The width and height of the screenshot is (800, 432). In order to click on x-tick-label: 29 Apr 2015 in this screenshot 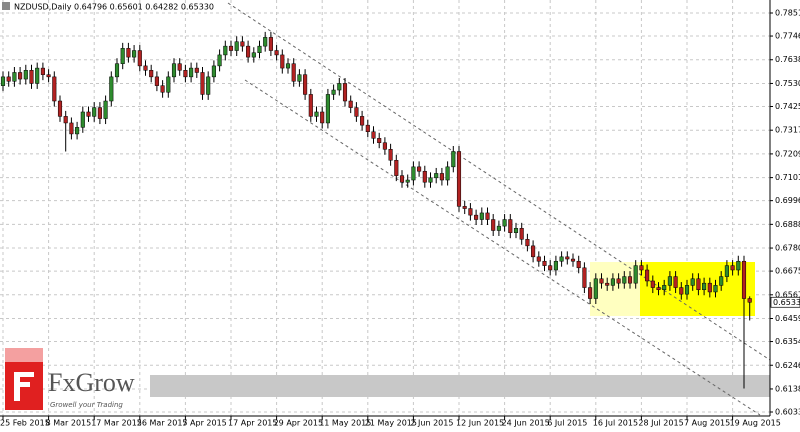, I will do `click(298, 423)`.